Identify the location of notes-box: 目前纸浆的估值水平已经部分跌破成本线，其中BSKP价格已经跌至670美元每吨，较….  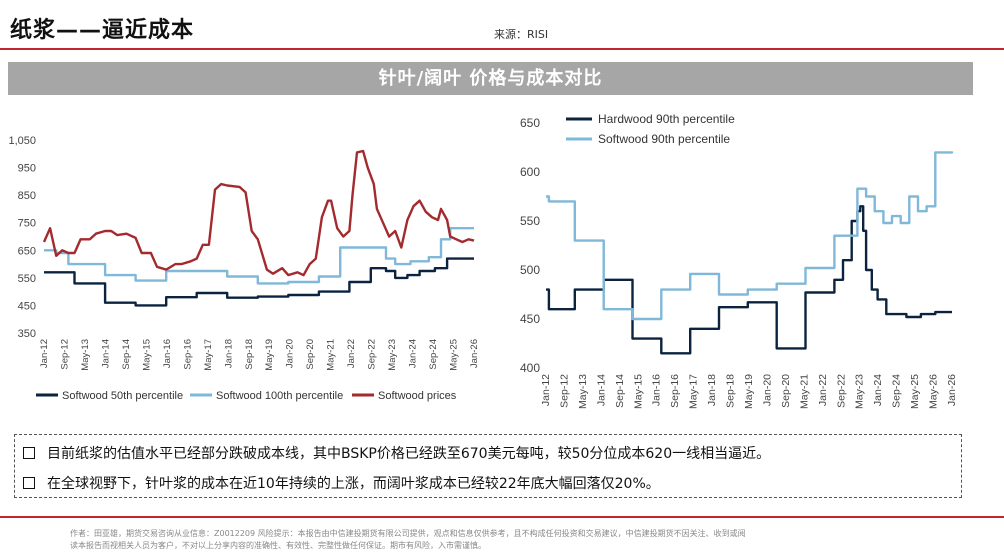
(488, 466).